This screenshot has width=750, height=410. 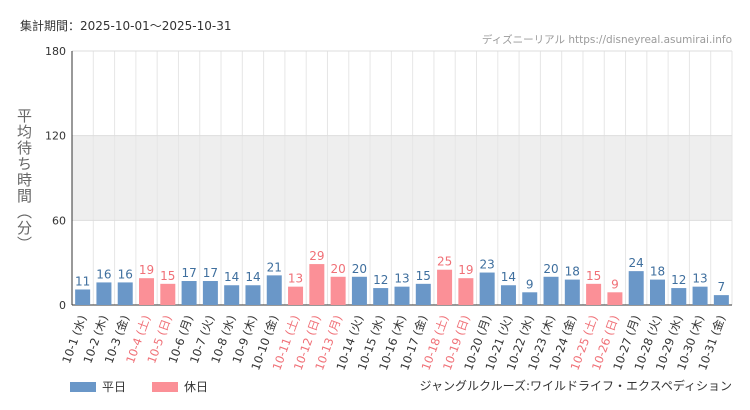 What do you see at coordinates (165, 386) in the screenshot?
I see `legend-holiday-swatch` at bounding box center [165, 386].